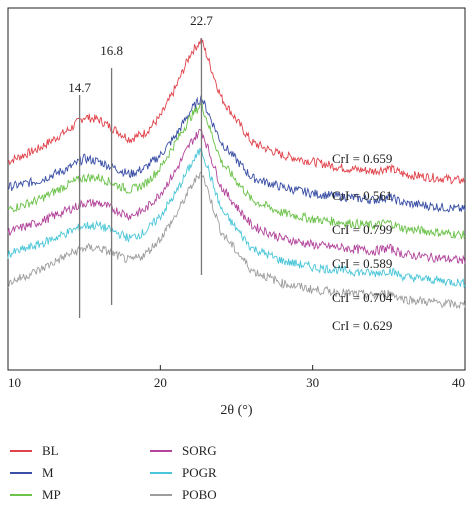 Image resolution: width=474 pixels, height=507 pixels. Describe the element at coordinates (34, 451) in the screenshot. I see `legend-item-bl: BL` at that location.